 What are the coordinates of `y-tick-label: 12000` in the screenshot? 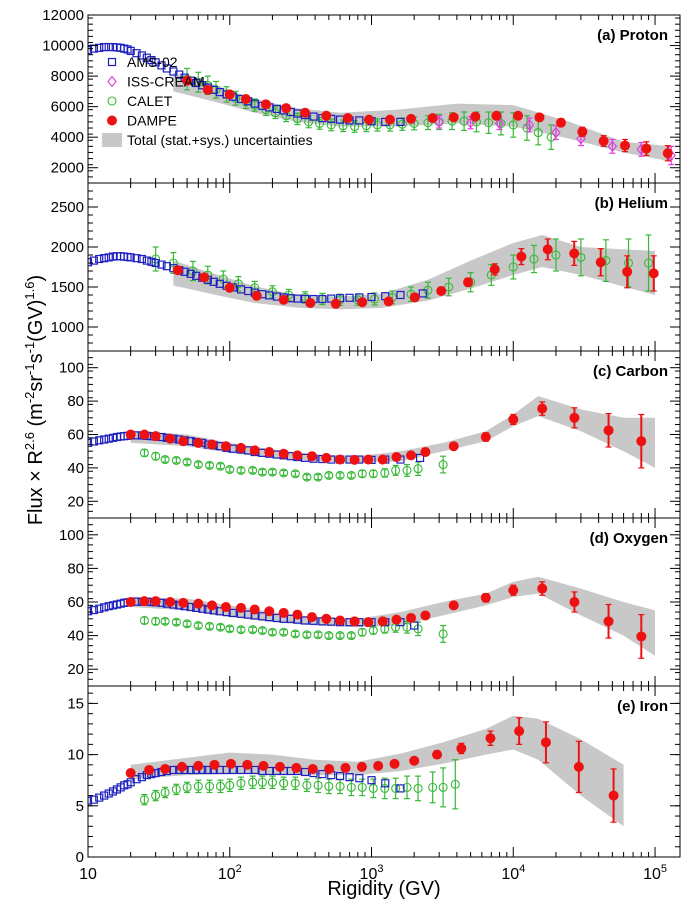 It's located at (63, 15).